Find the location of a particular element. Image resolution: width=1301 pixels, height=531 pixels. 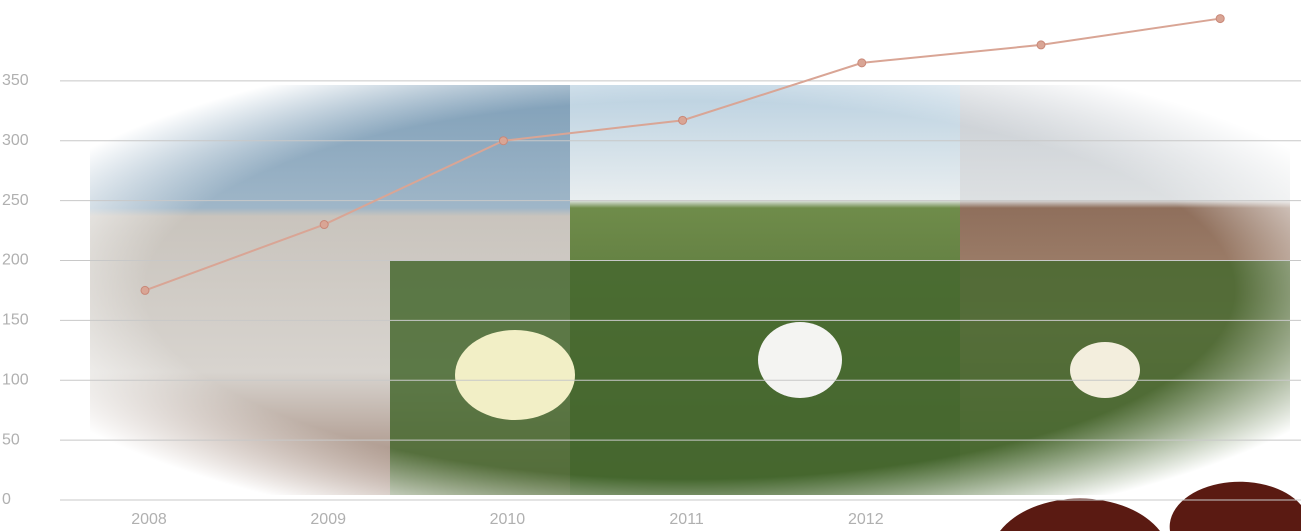

y-tick-label: 300 is located at coordinates (15, 140).